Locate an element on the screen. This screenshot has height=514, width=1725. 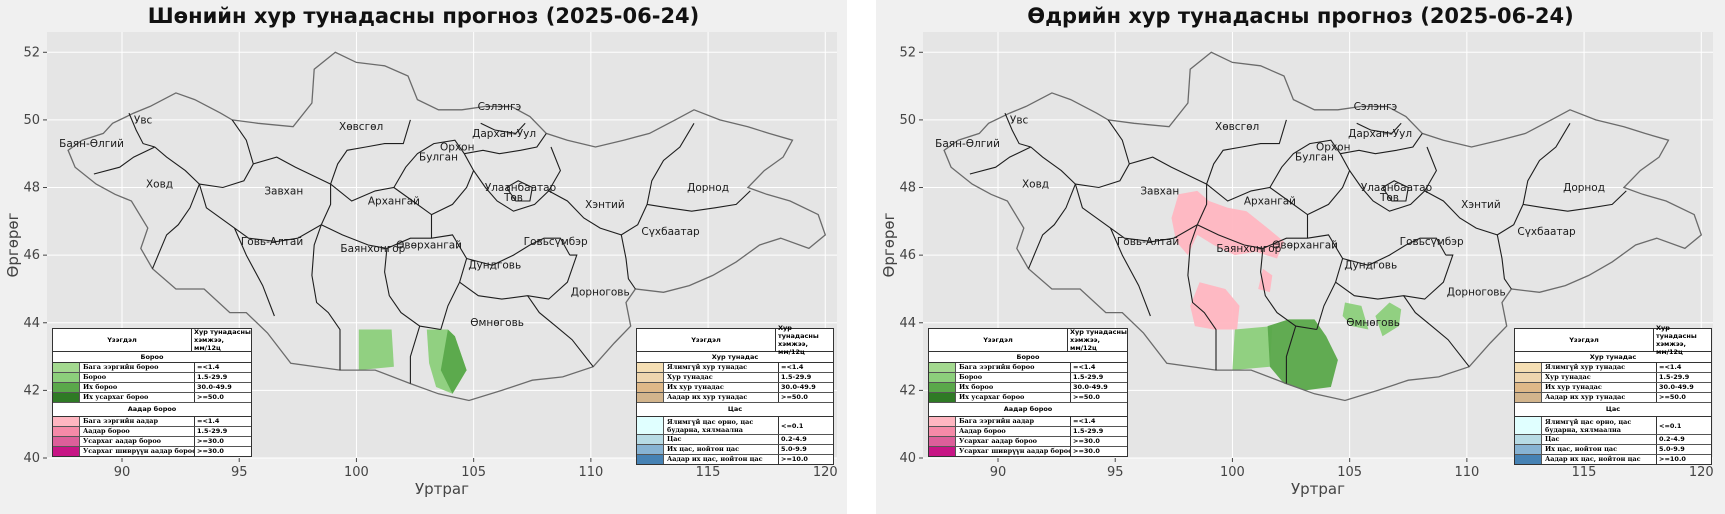
legend-item-name: Усархаг аадар бороо is located at coordinates (1013, 441).